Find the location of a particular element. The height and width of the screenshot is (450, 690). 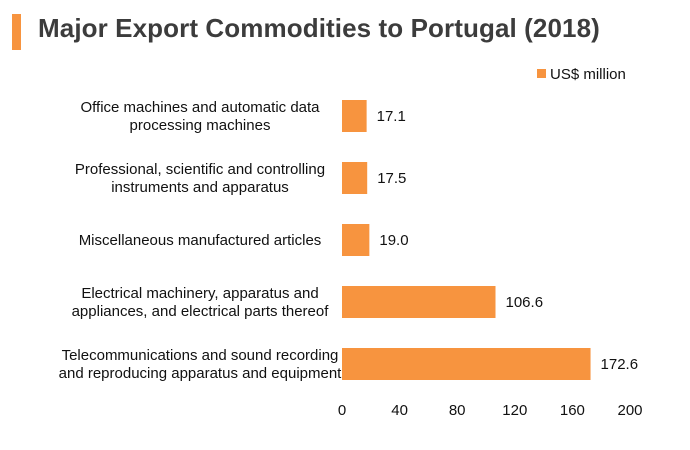

legend-label: US$ million is located at coordinates (588, 74).